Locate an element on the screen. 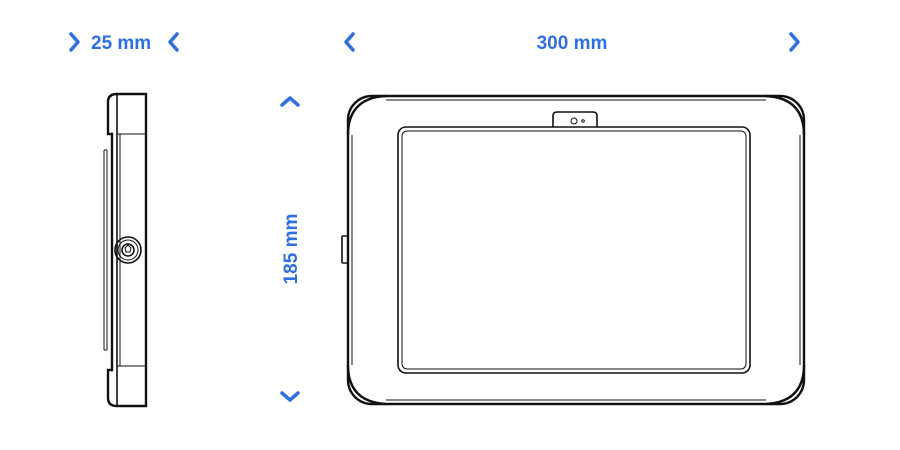 The height and width of the screenshot is (450, 900). height-label: 185 mm is located at coordinates (291, 249).